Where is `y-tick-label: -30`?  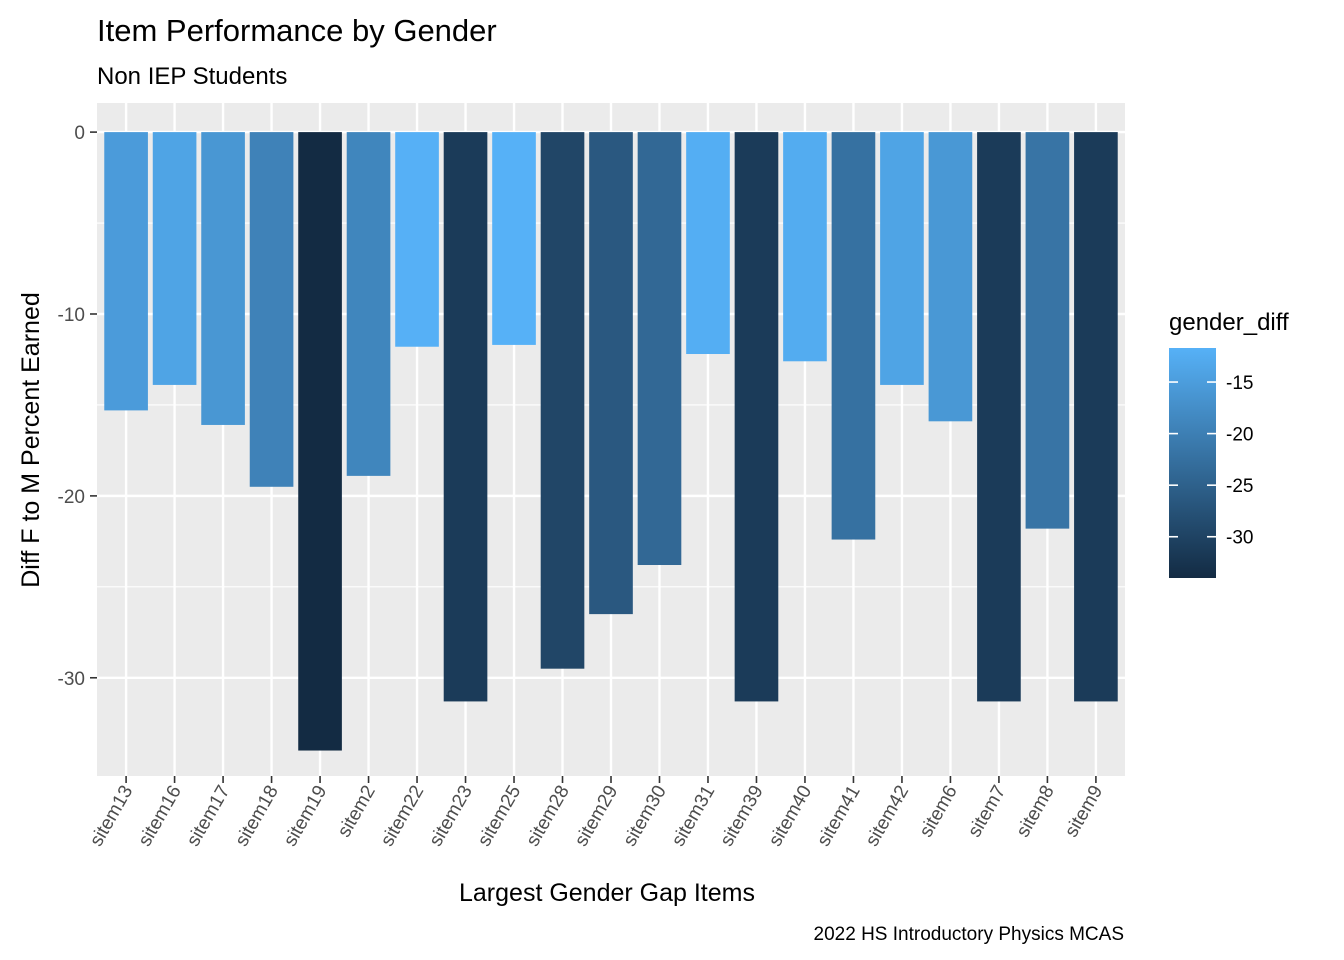
y-tick-label: -30 is located at coordinates (71, 679).